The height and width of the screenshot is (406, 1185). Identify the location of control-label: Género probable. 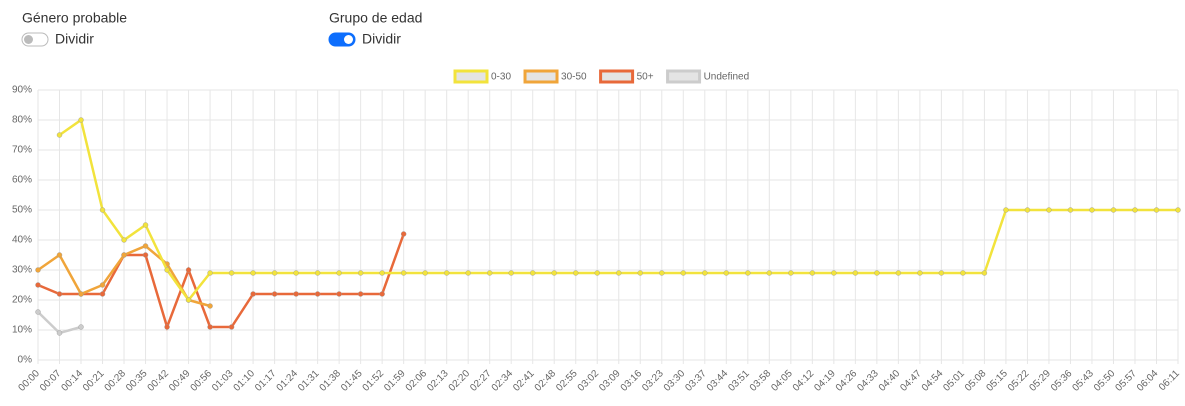
(74, 18).